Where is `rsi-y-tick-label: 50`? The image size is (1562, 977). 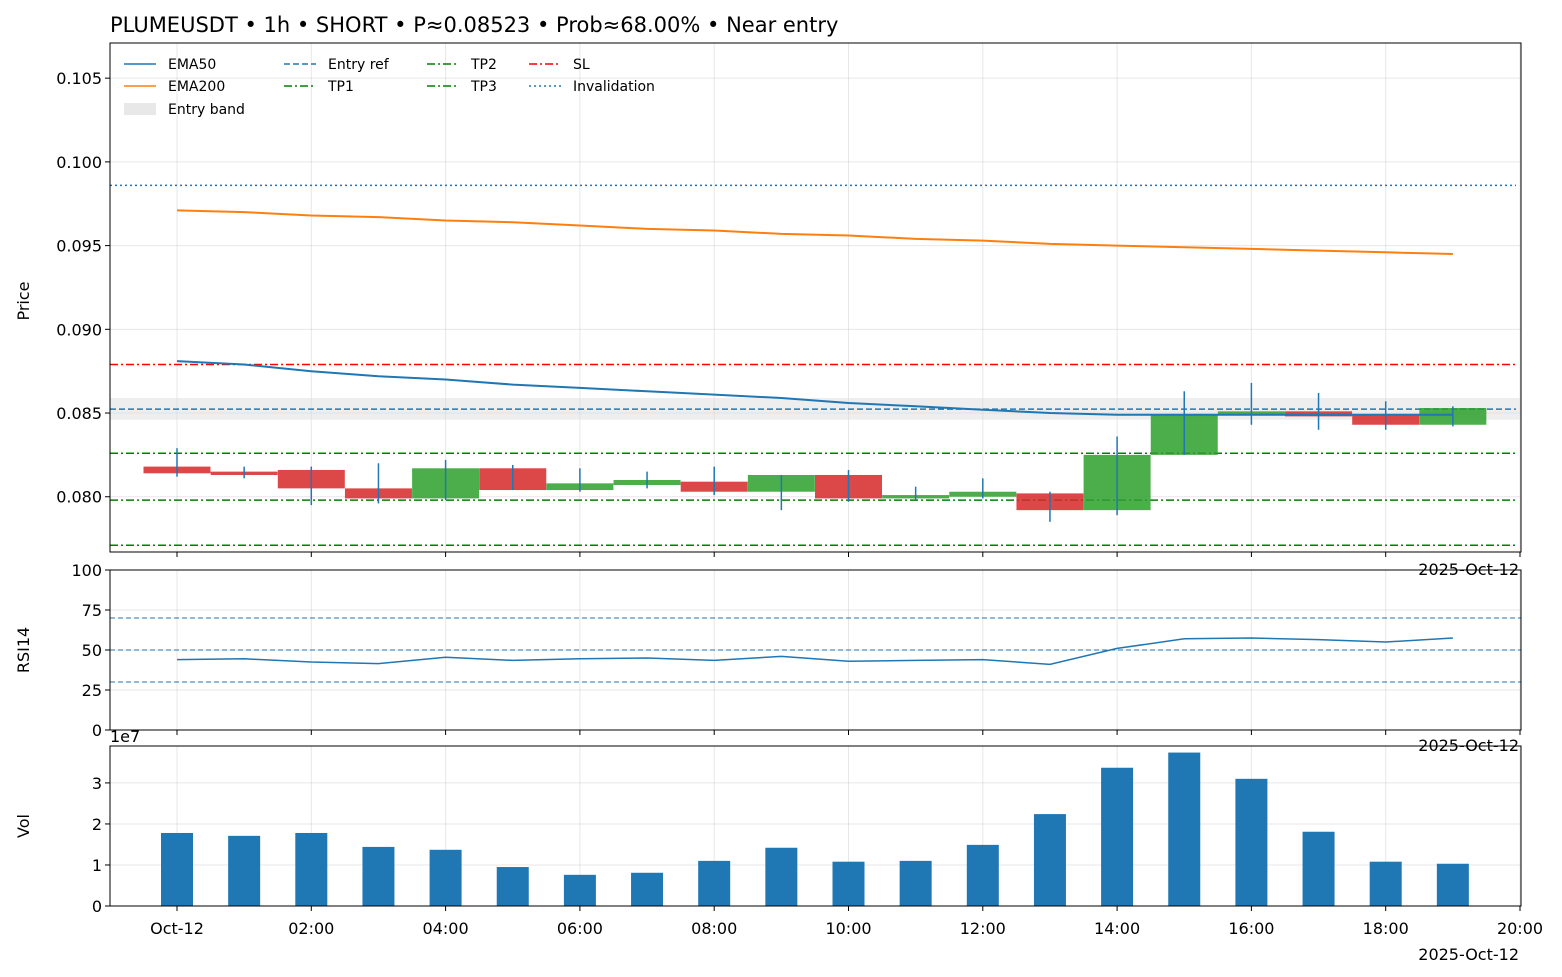
rsi-y-tick-label: 50 is located at coordinates (92, 650).